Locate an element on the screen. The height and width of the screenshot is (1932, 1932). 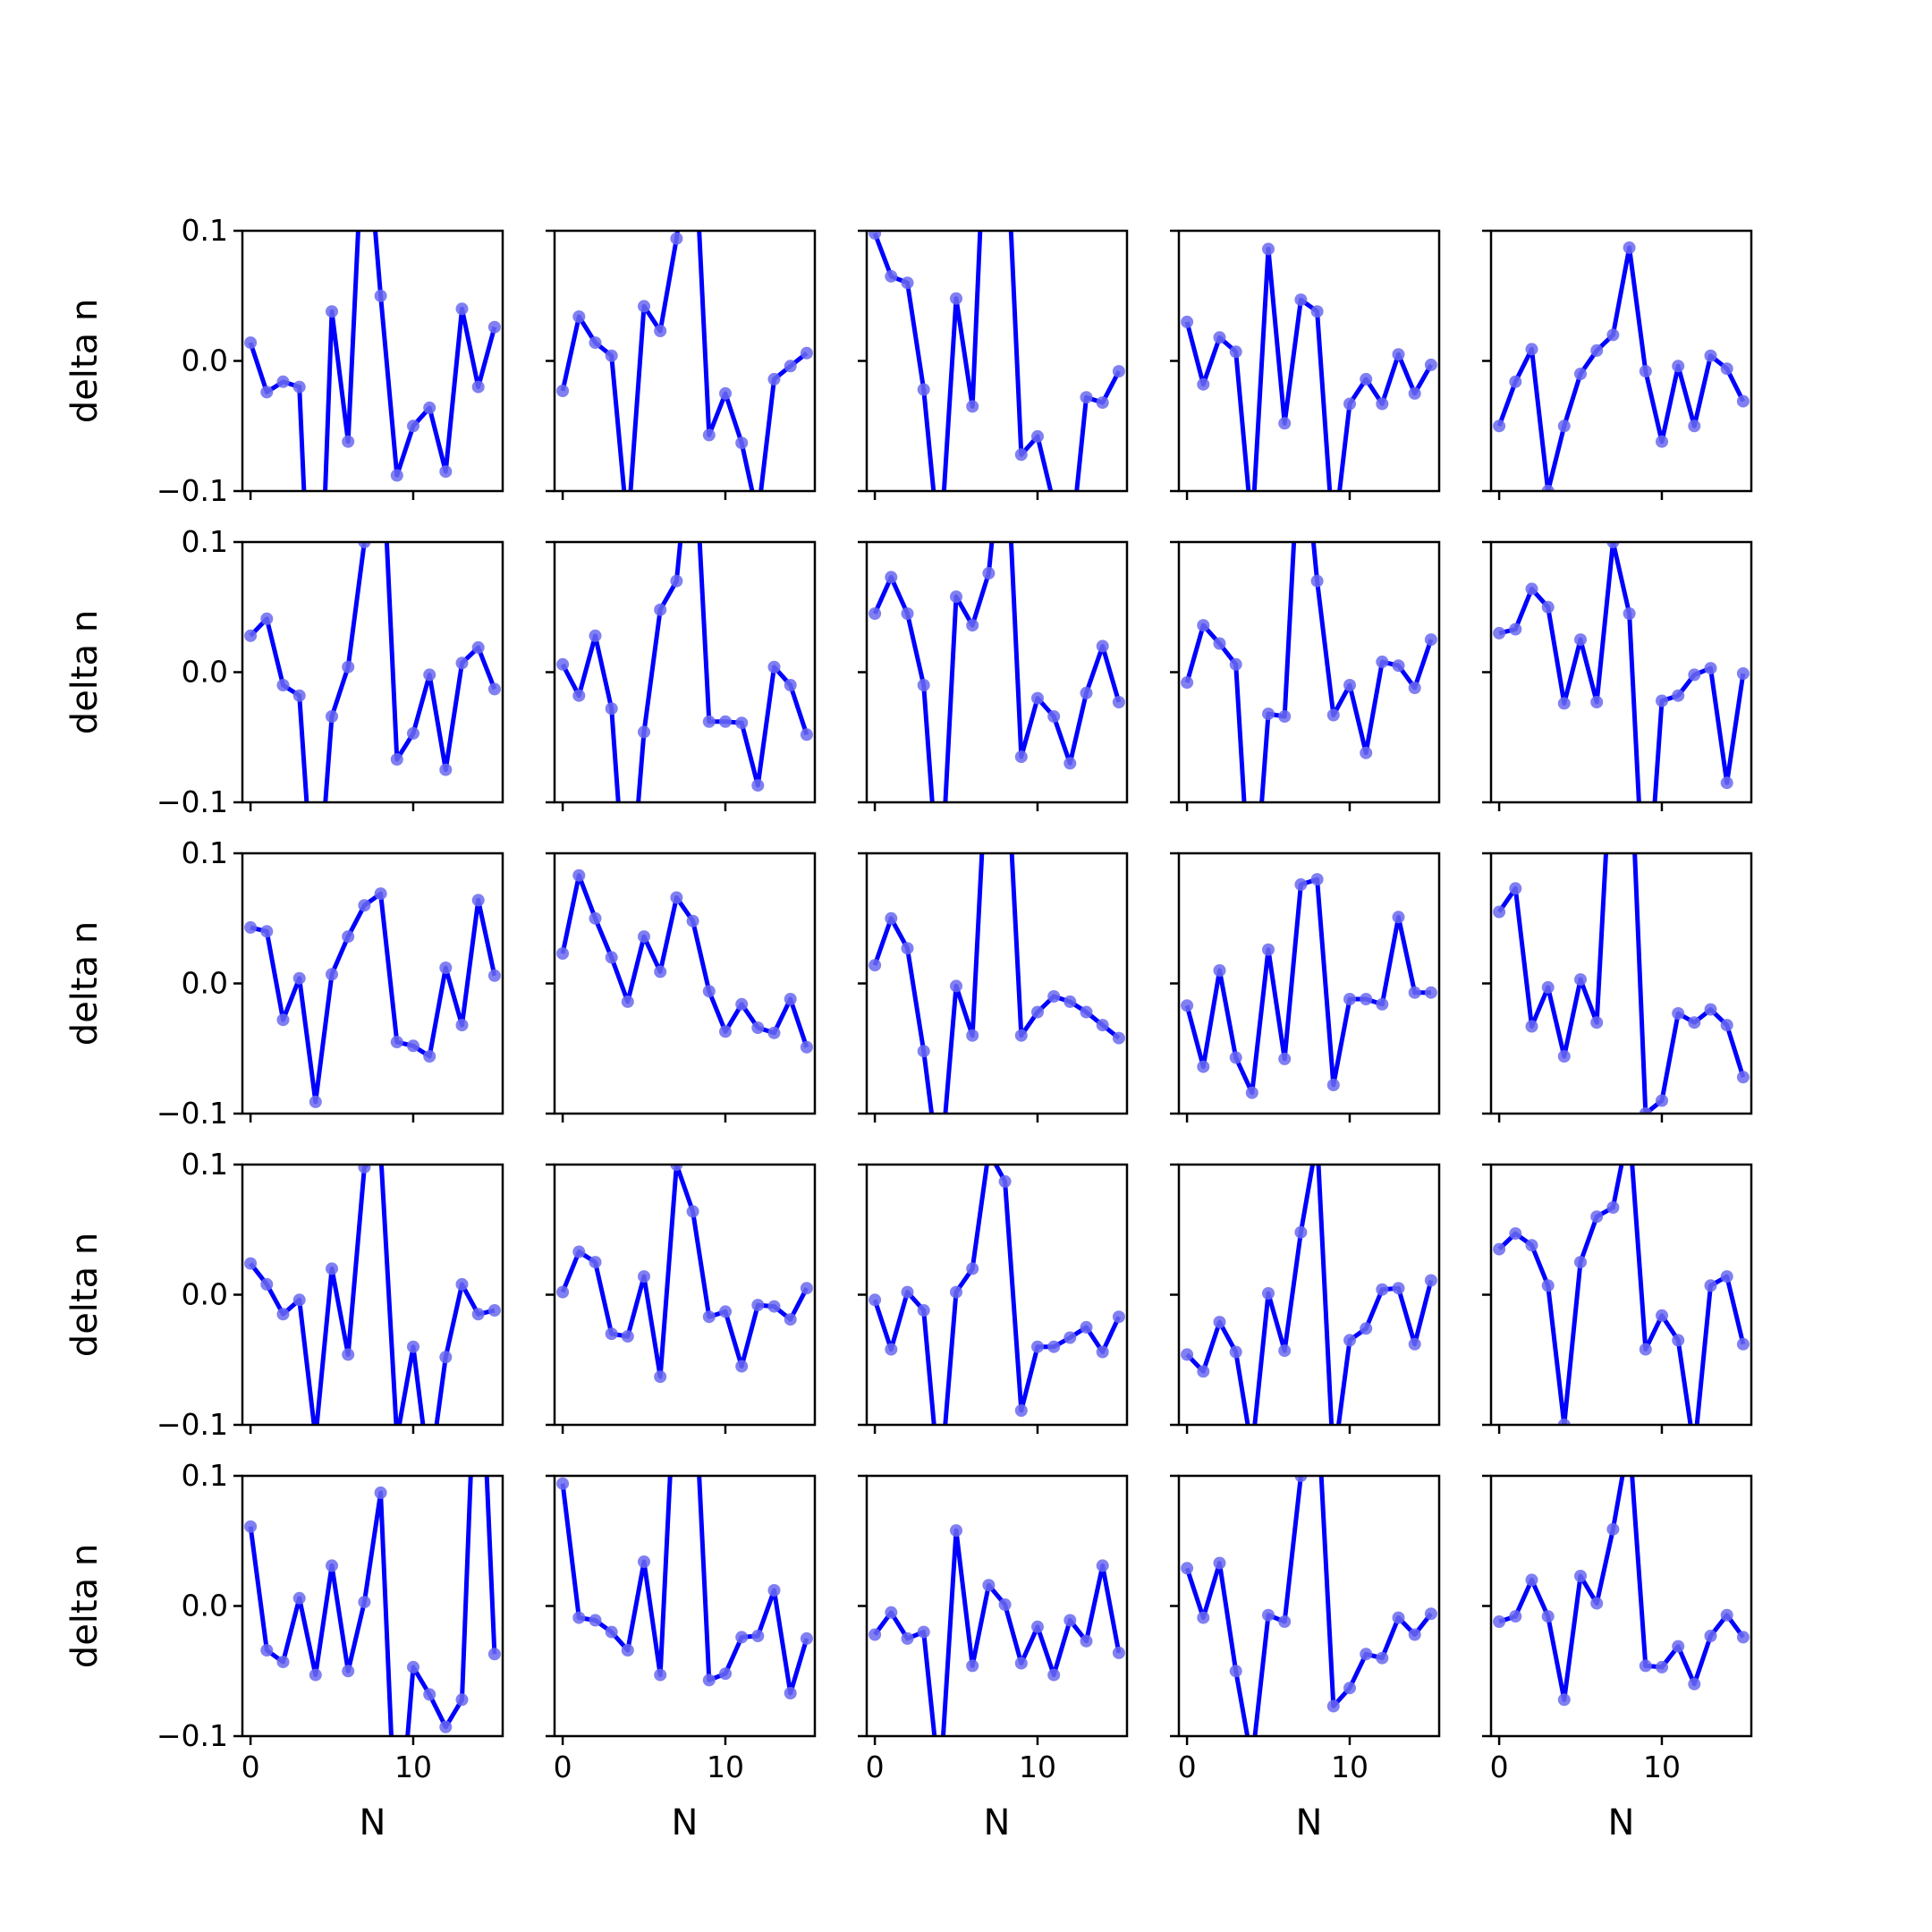
subplot-4-1: 0.1 0.0 −0.1 delta n is located at coordinates (284, 1294).